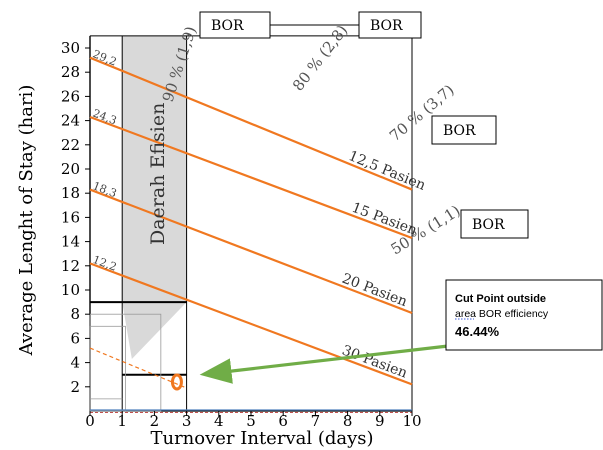 The width and height of the screenshot is (603, 450). What do you see at coordinates (105, 57) in the screenshot?
I see `intercept-label: 29,2` at bounding box center [105, 57].